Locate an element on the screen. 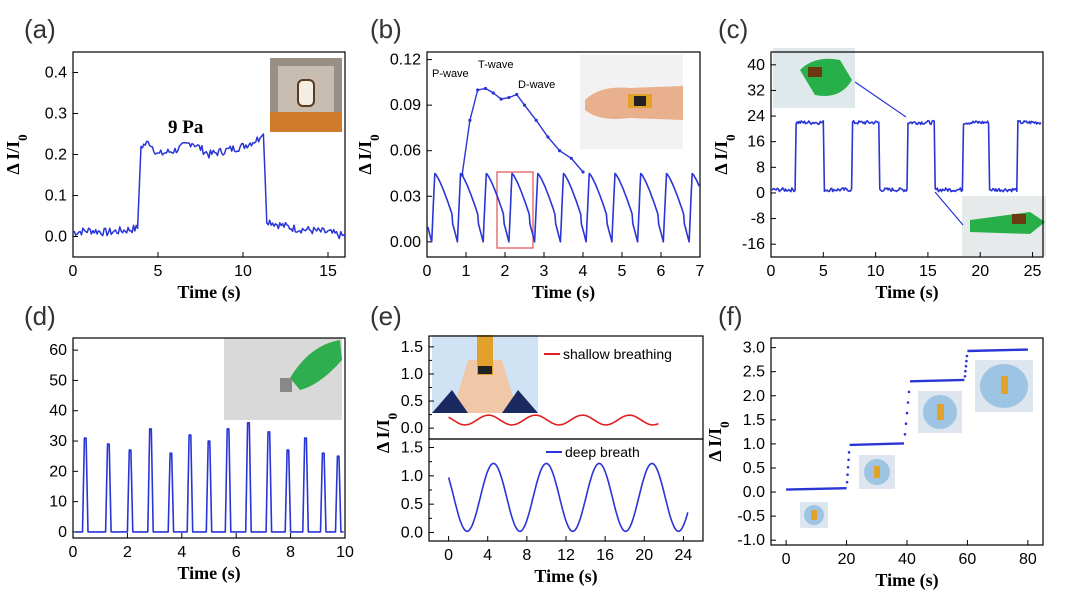 The width and height of the screenshot is (1080, 598). legend-shallow-breathing: shallow breathing is located at coordinates (617, 354).